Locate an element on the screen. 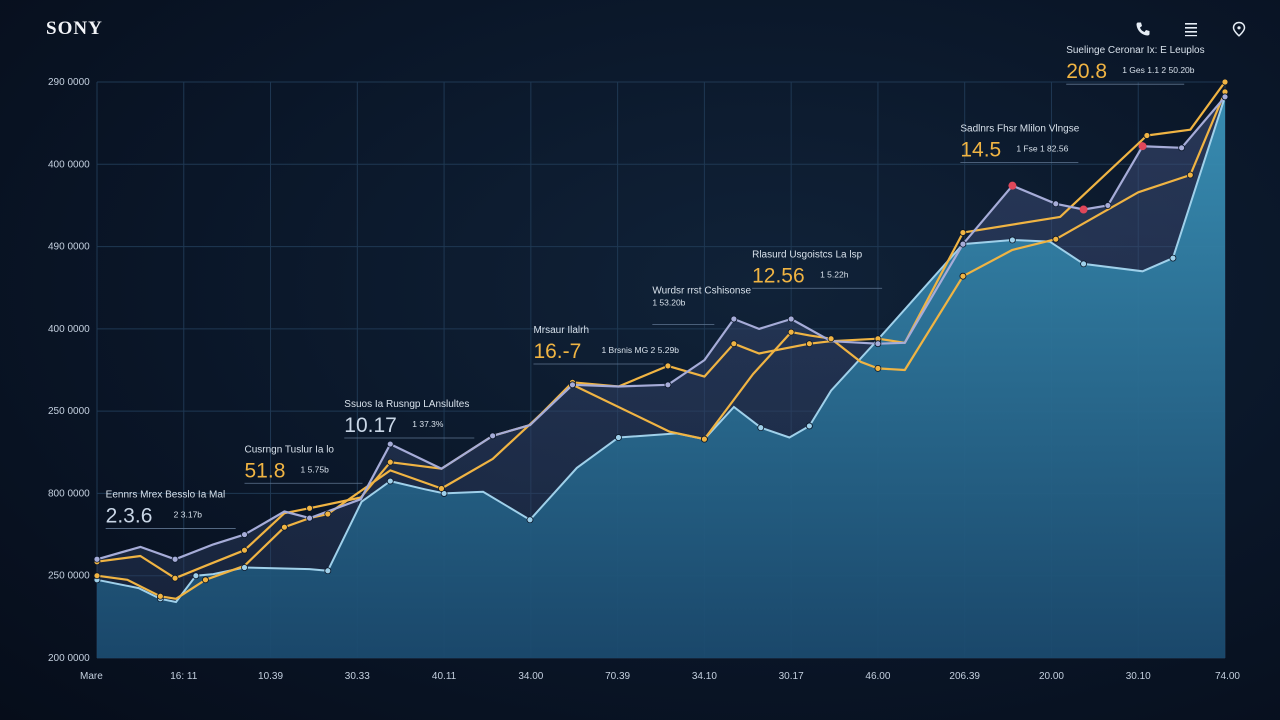 This screenshot has width=1280, height=720. annotation-value: 12.56 is located at coordinates (778, 275).